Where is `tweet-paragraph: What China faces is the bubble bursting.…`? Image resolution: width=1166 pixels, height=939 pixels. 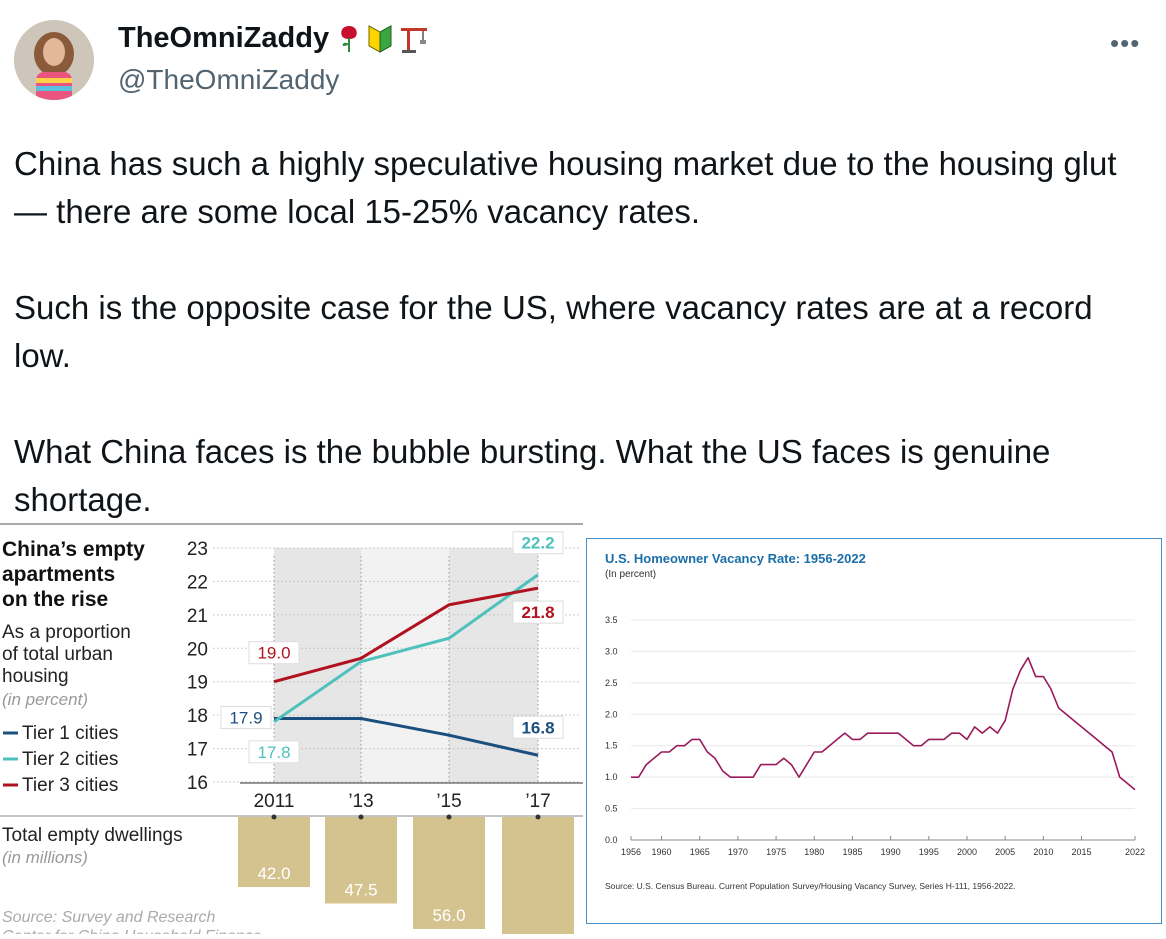 tweet-paragraph: What China faces is the bubble bursting.… is located at coordinates (532, 475).